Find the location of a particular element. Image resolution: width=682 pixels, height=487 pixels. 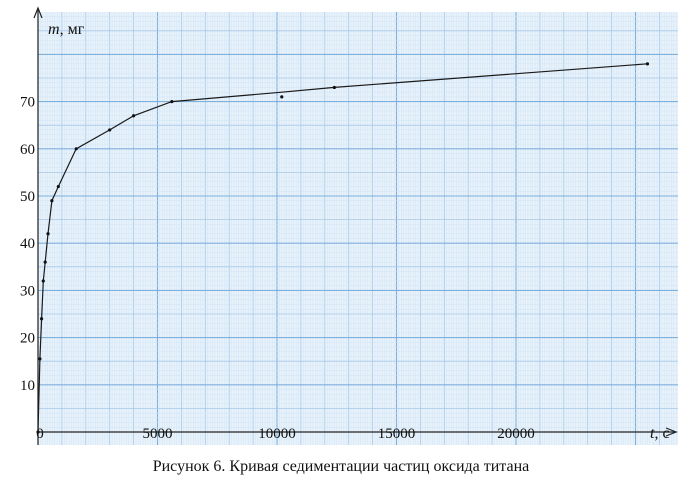

y-tick-label: 60 is located at coordinates (27, 150).